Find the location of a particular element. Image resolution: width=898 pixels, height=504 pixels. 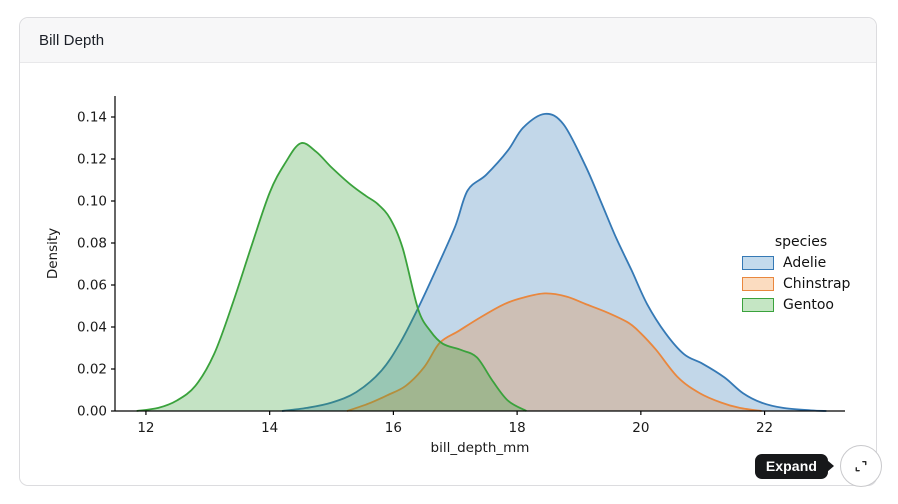

expand-tooltip-label: Expand is located at coordinates (791, 465).